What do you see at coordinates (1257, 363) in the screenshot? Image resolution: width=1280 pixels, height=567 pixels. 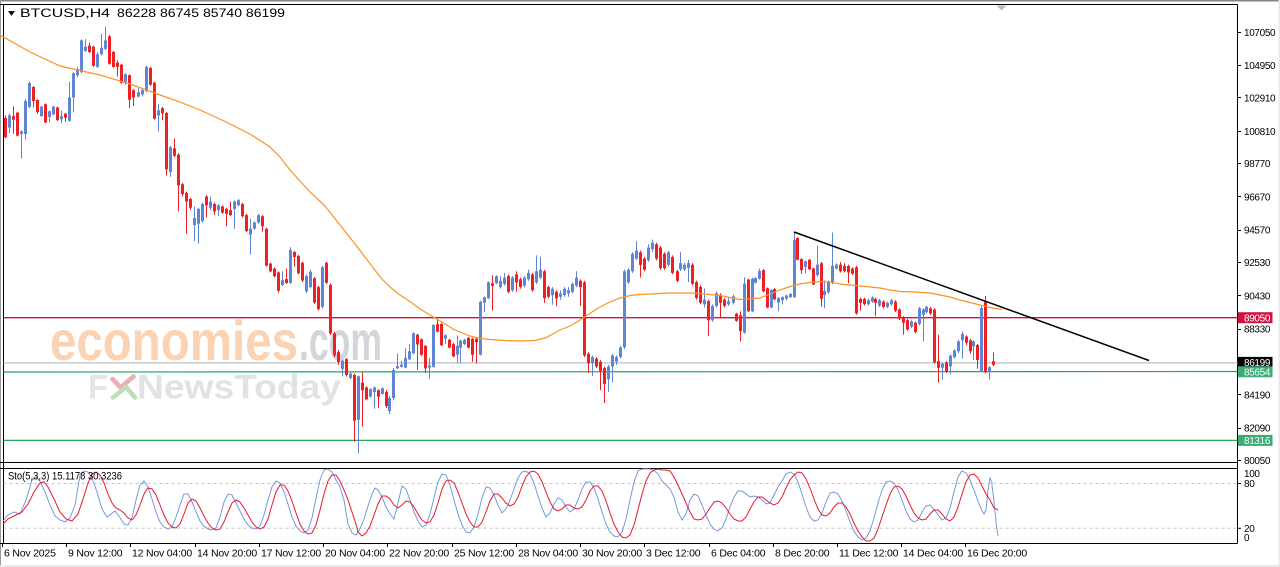 I see `svg-text: 86199` at bounding box center [1257, 363].